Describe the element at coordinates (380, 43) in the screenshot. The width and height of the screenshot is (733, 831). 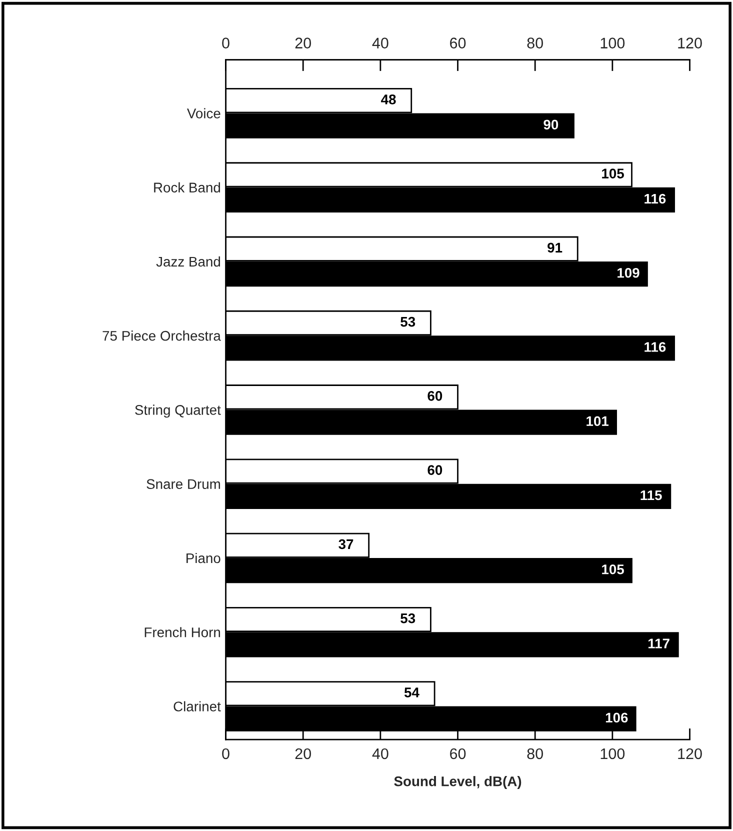
I see `x2-tick-label: 40` at that location.